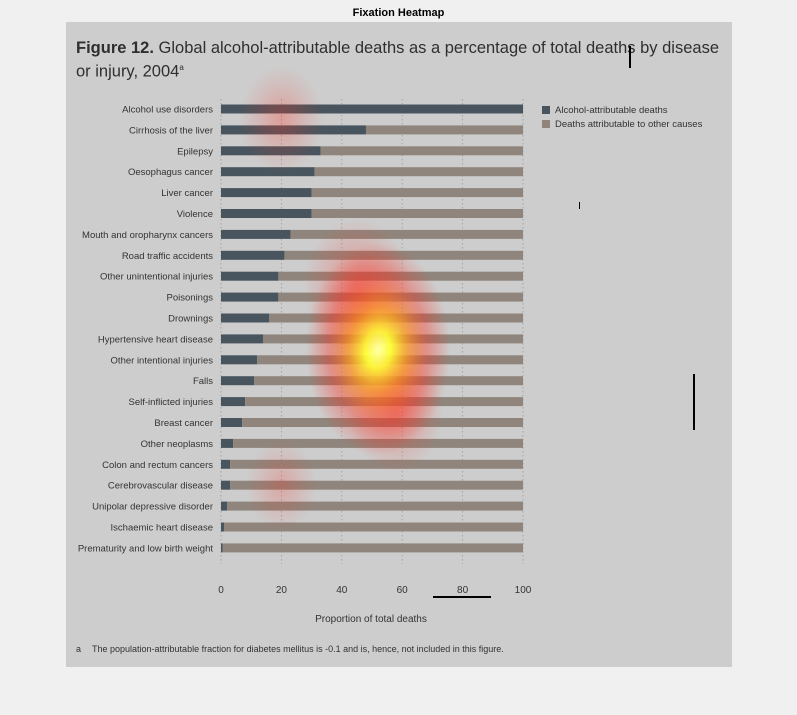  I want to click on marker-line-small, so click(579, 205).